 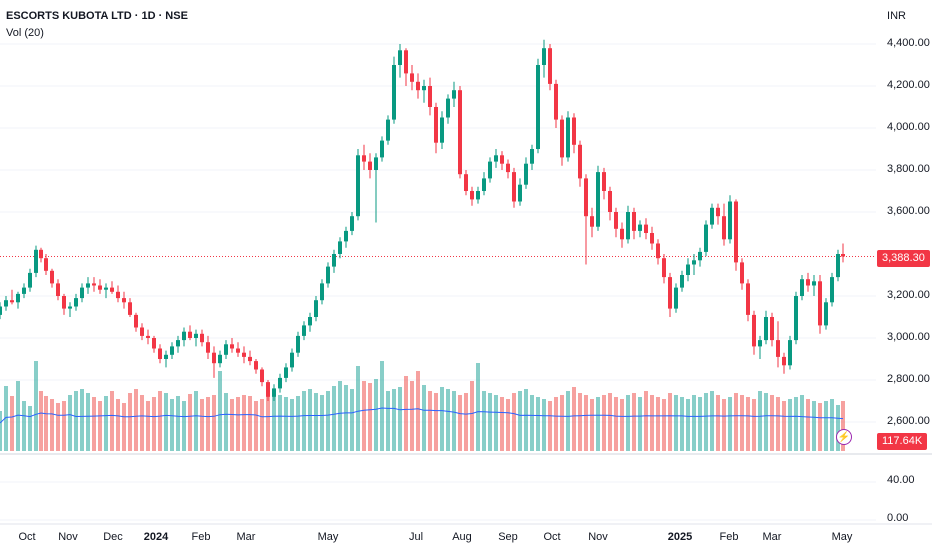 I want to click on currency-label: INR, so click(x=896, y=16).